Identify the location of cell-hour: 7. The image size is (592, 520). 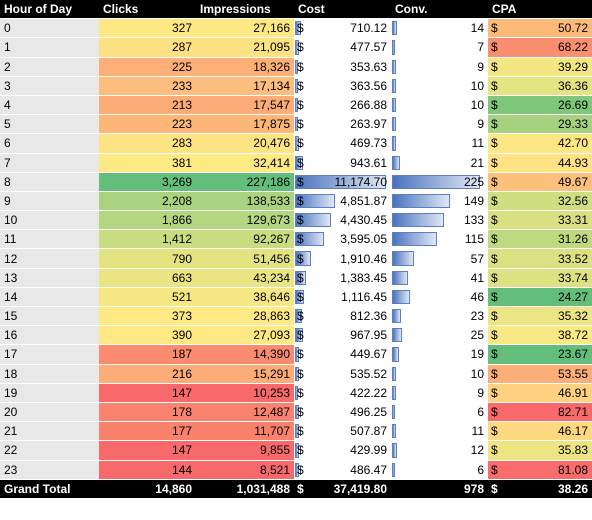
(49, 162).